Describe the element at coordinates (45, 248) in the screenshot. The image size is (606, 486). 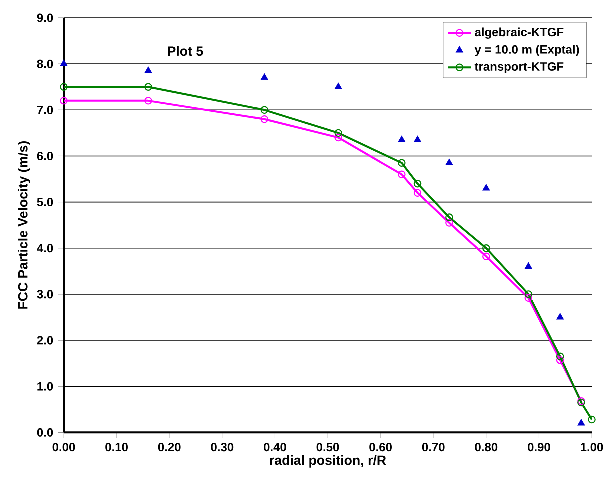
I see `y-tick-label: 4.0` at that location.